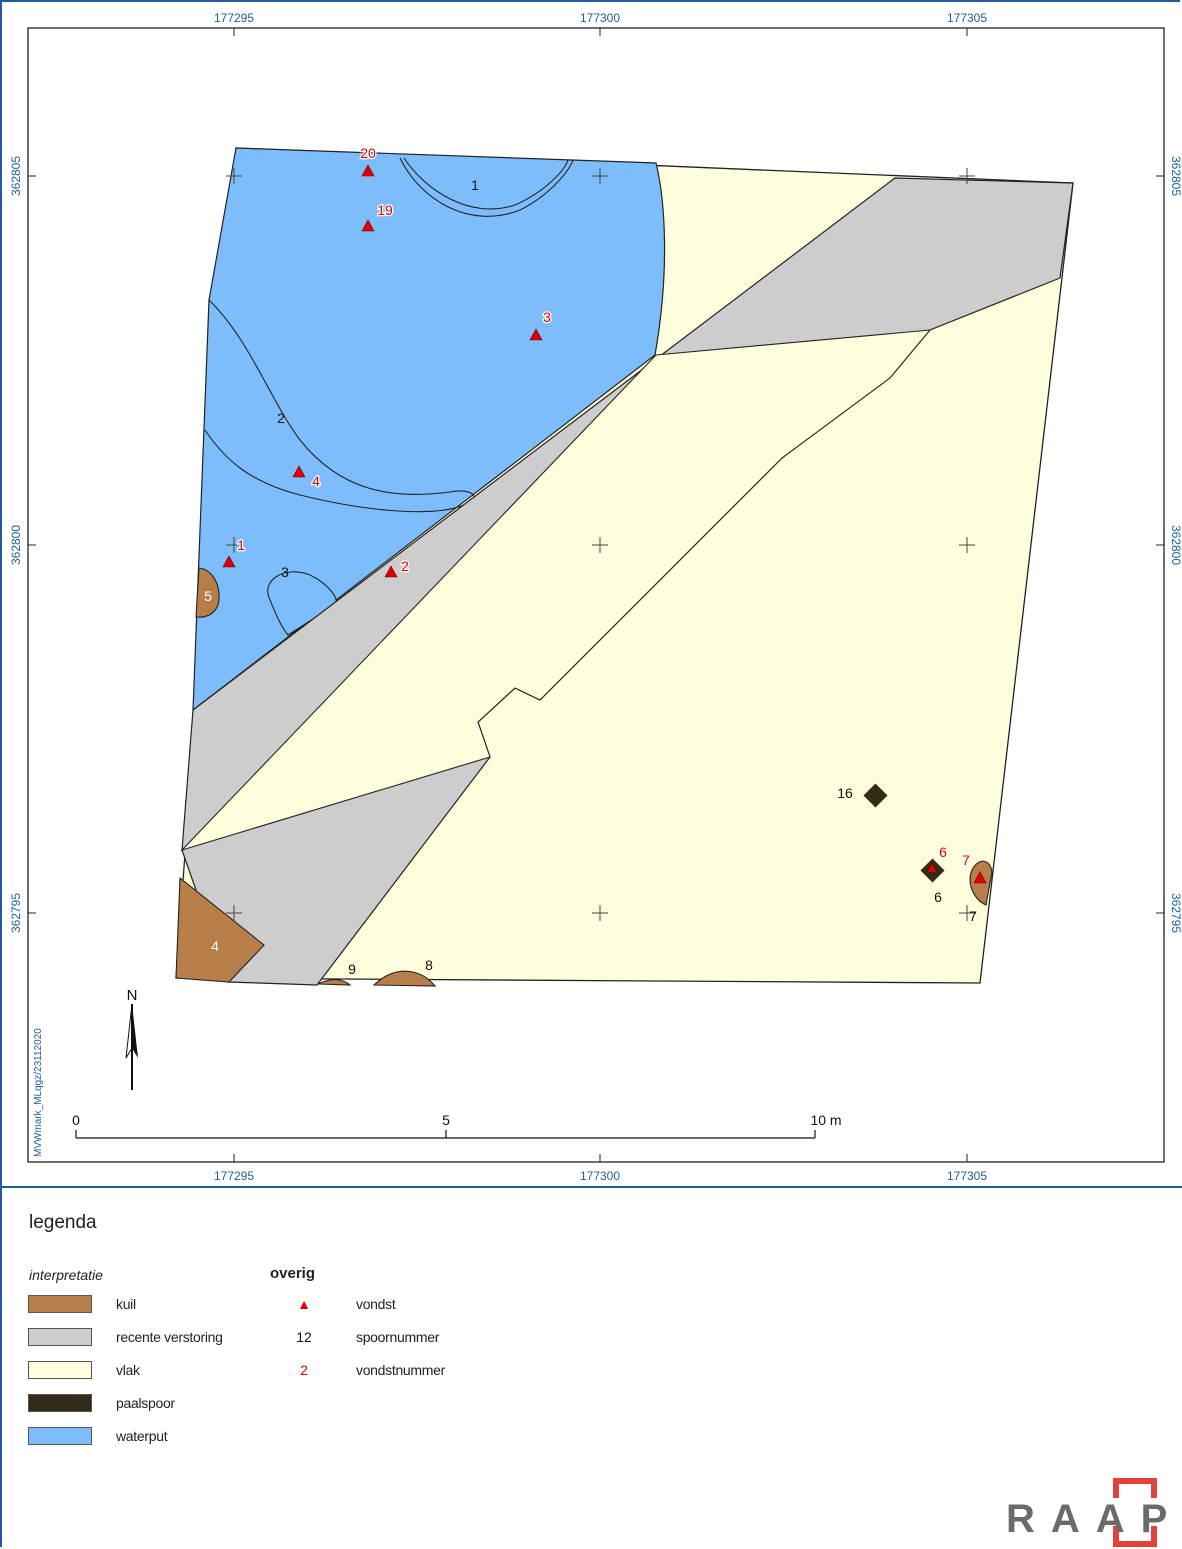  What do you see at coordinates (973, 916) in the screenshot?
I see `feature-number: 7` at bounding box center [973, 916].